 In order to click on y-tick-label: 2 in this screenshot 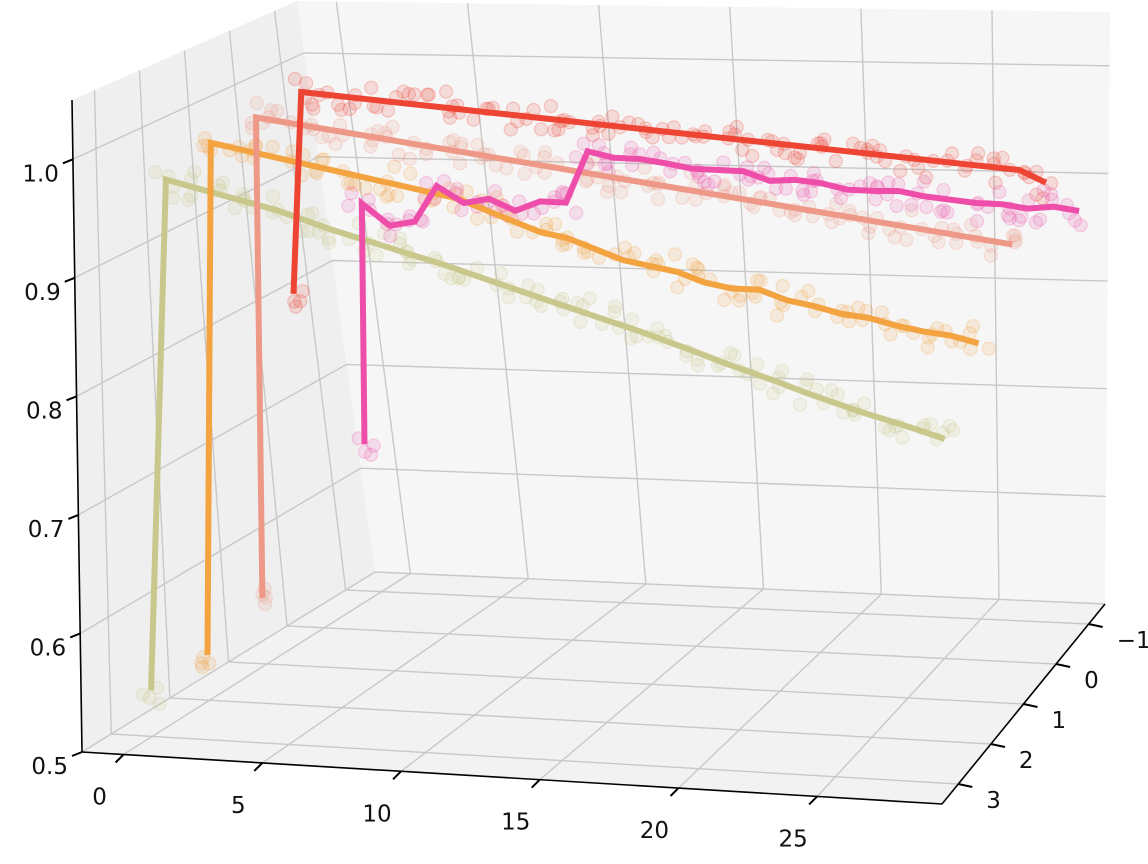, I will do `click(1026, 761)`.